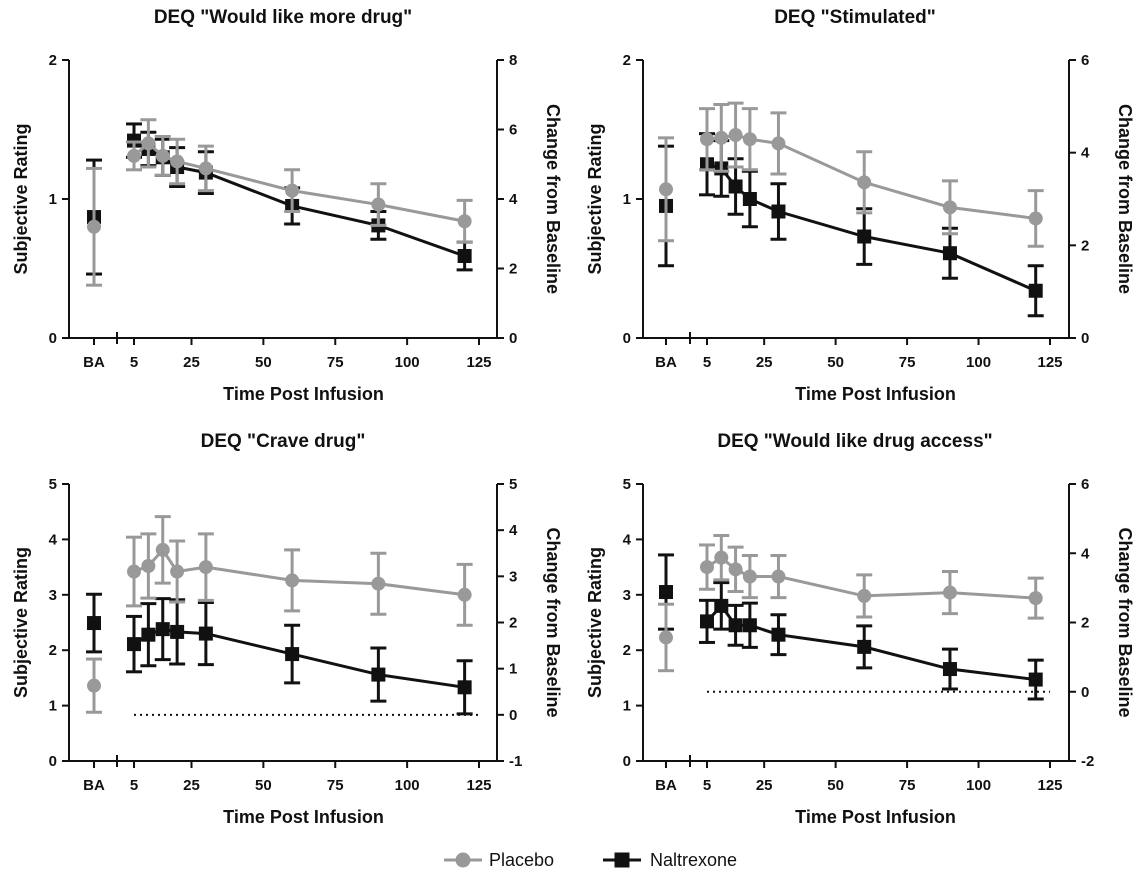 The height and width of the screenshot is (874, 1134). Describe the element at coordinates (53, 199) in the screenshot. I see `left-y-tick-label: 1` at that location.